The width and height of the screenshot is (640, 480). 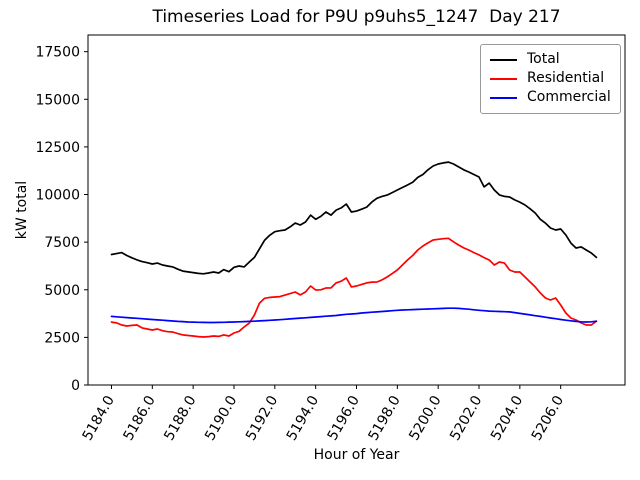 What do you see at coordinates (344, 418) in the screenshot?
I see `x-tick-label: 5196.0` at bounding box center [344, 418].